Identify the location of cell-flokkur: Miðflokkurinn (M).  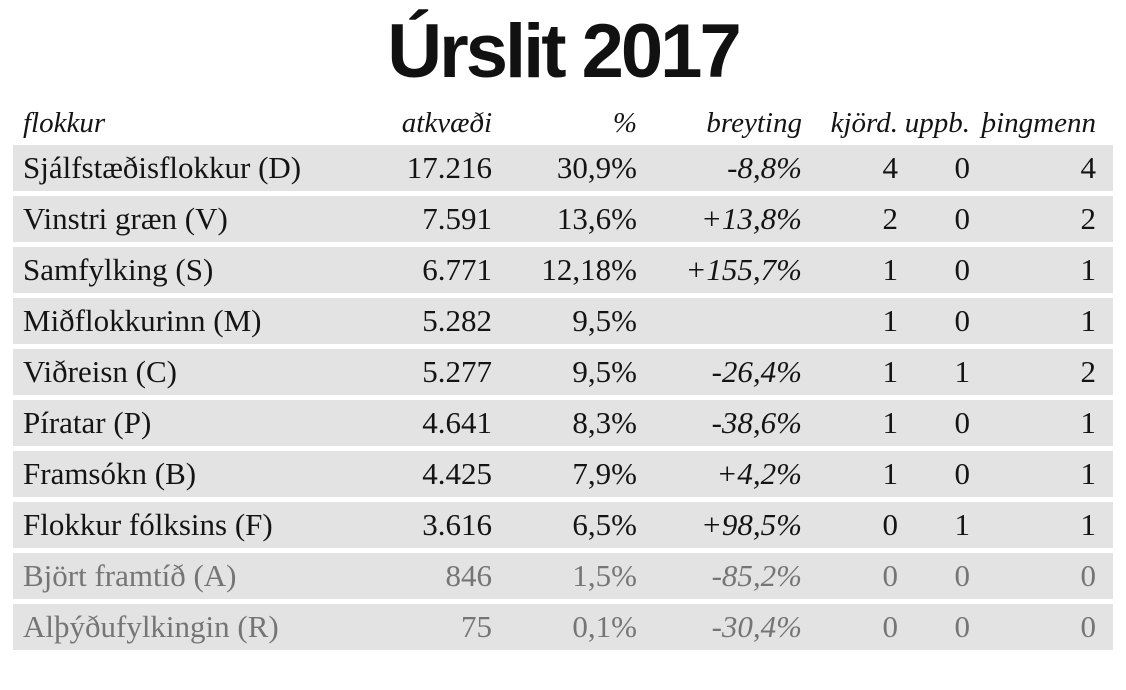
(183, 320).